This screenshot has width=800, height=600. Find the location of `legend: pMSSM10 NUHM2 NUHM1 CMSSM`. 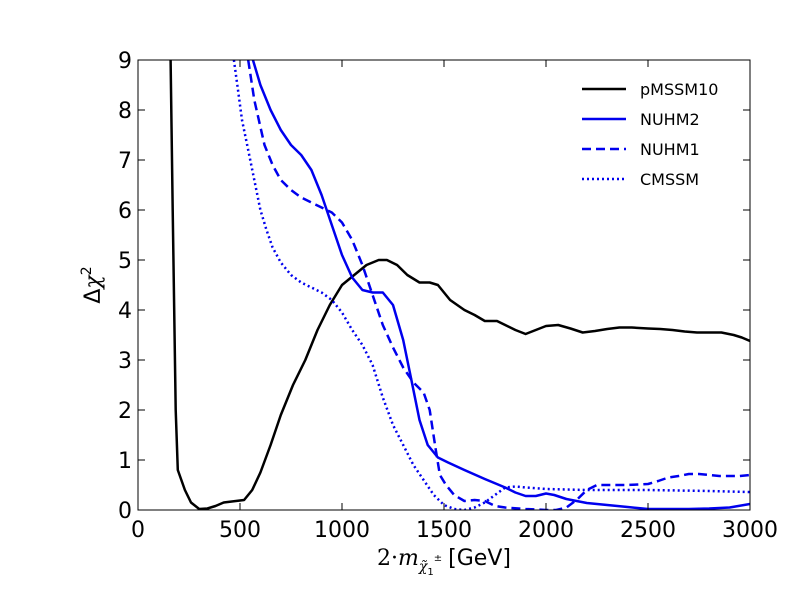

legend: pMSSM10 NUHM2 NUHM1 CMSSM is located at coordinates (650, 134).